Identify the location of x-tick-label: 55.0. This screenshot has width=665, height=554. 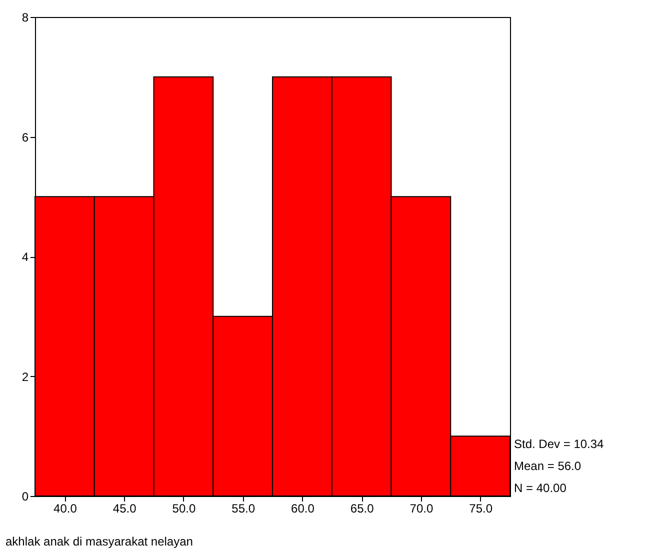
(244, 509).